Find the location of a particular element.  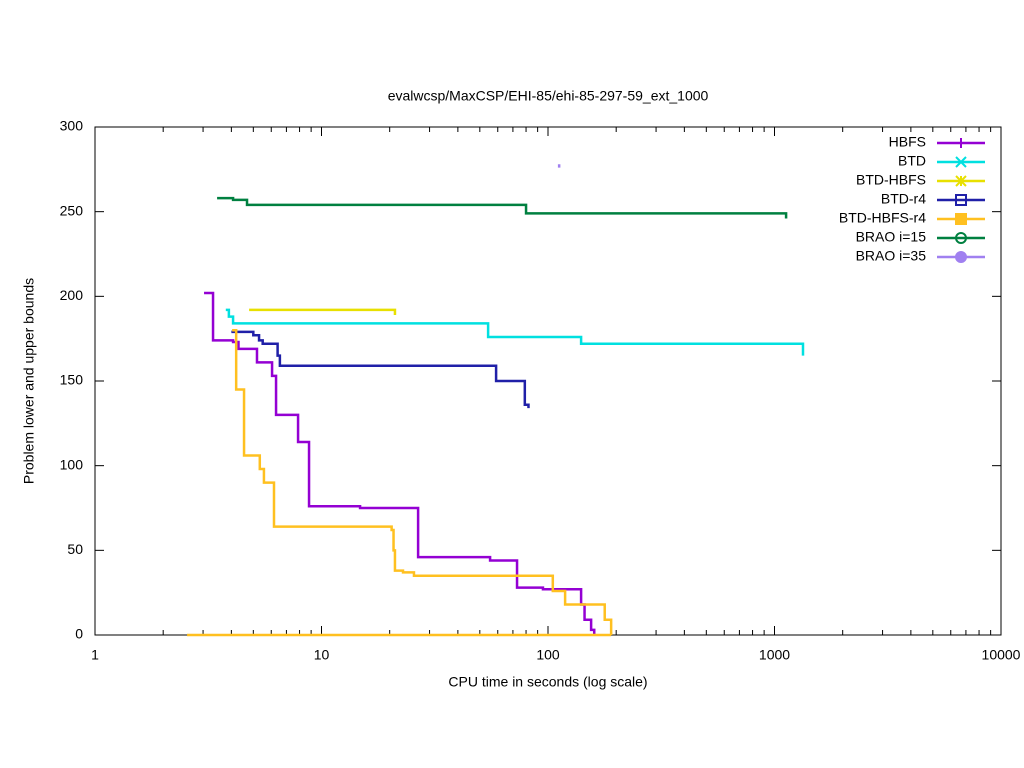

x-tick-label: 100 is located at coordinates (548, 655).